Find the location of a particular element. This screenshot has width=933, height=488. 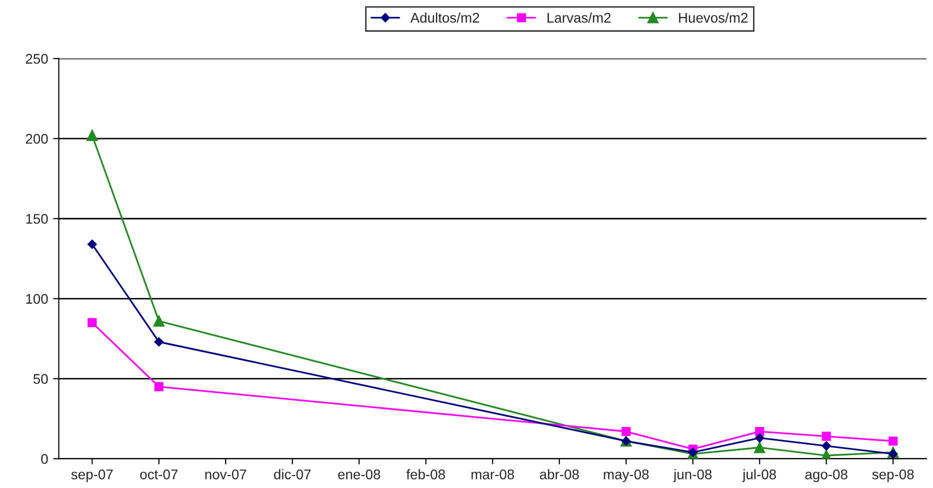

y-tick-label: 100 is located at coordinates (37, 299).